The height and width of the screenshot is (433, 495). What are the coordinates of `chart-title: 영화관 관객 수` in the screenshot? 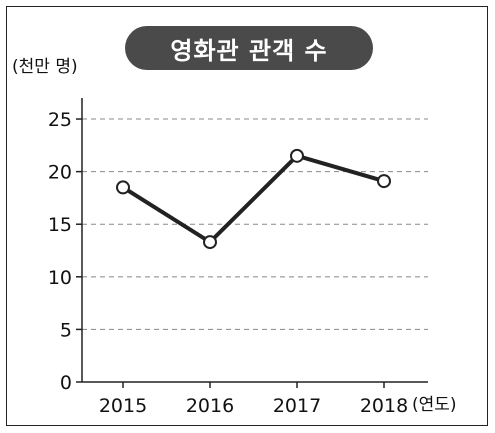 It's located at (249, 48).